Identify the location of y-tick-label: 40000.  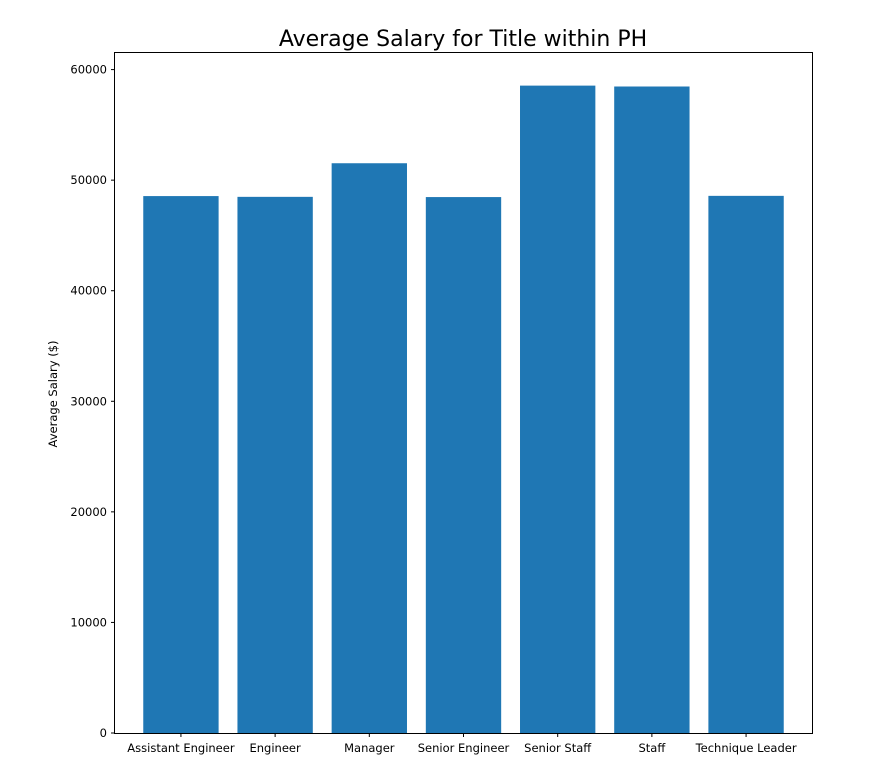
(88, 291).